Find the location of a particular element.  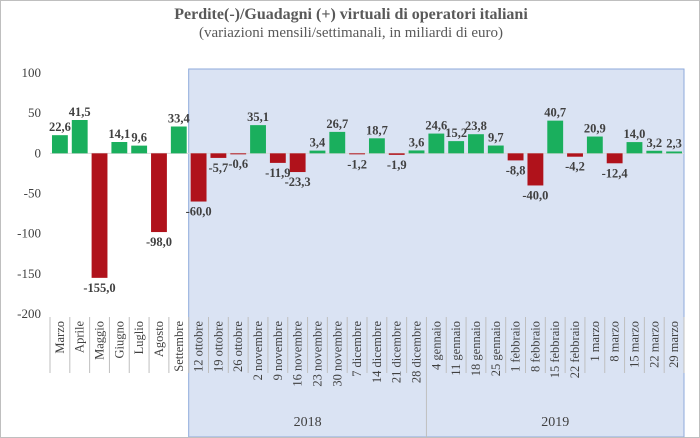

data-label: 14,1 is located at coordinates (119, 134).